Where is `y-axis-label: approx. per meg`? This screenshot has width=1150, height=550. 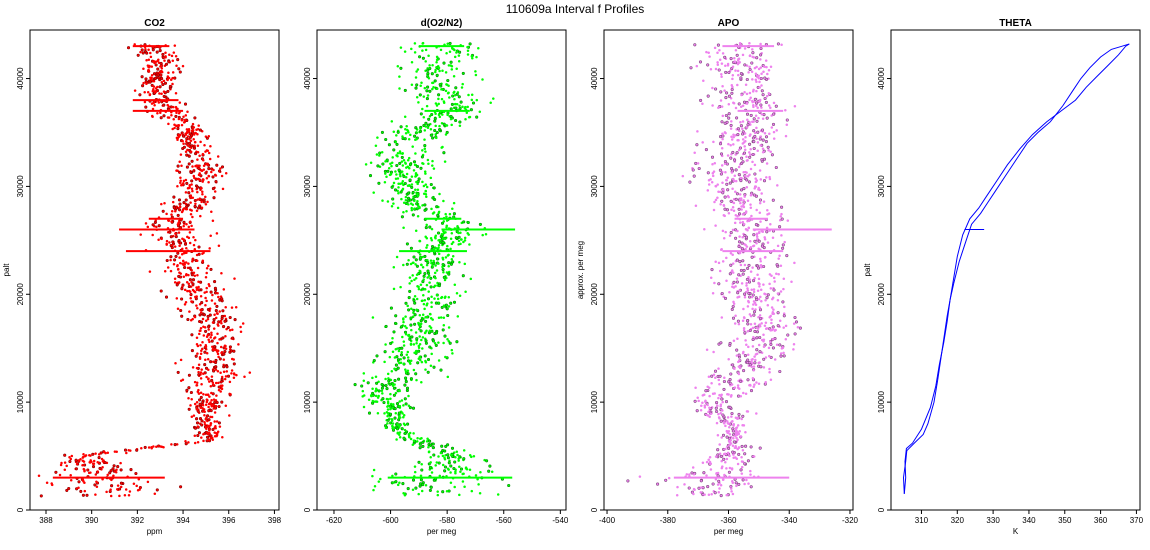
y-axis-label: approx. per meg is located at coordinates (580, 270).